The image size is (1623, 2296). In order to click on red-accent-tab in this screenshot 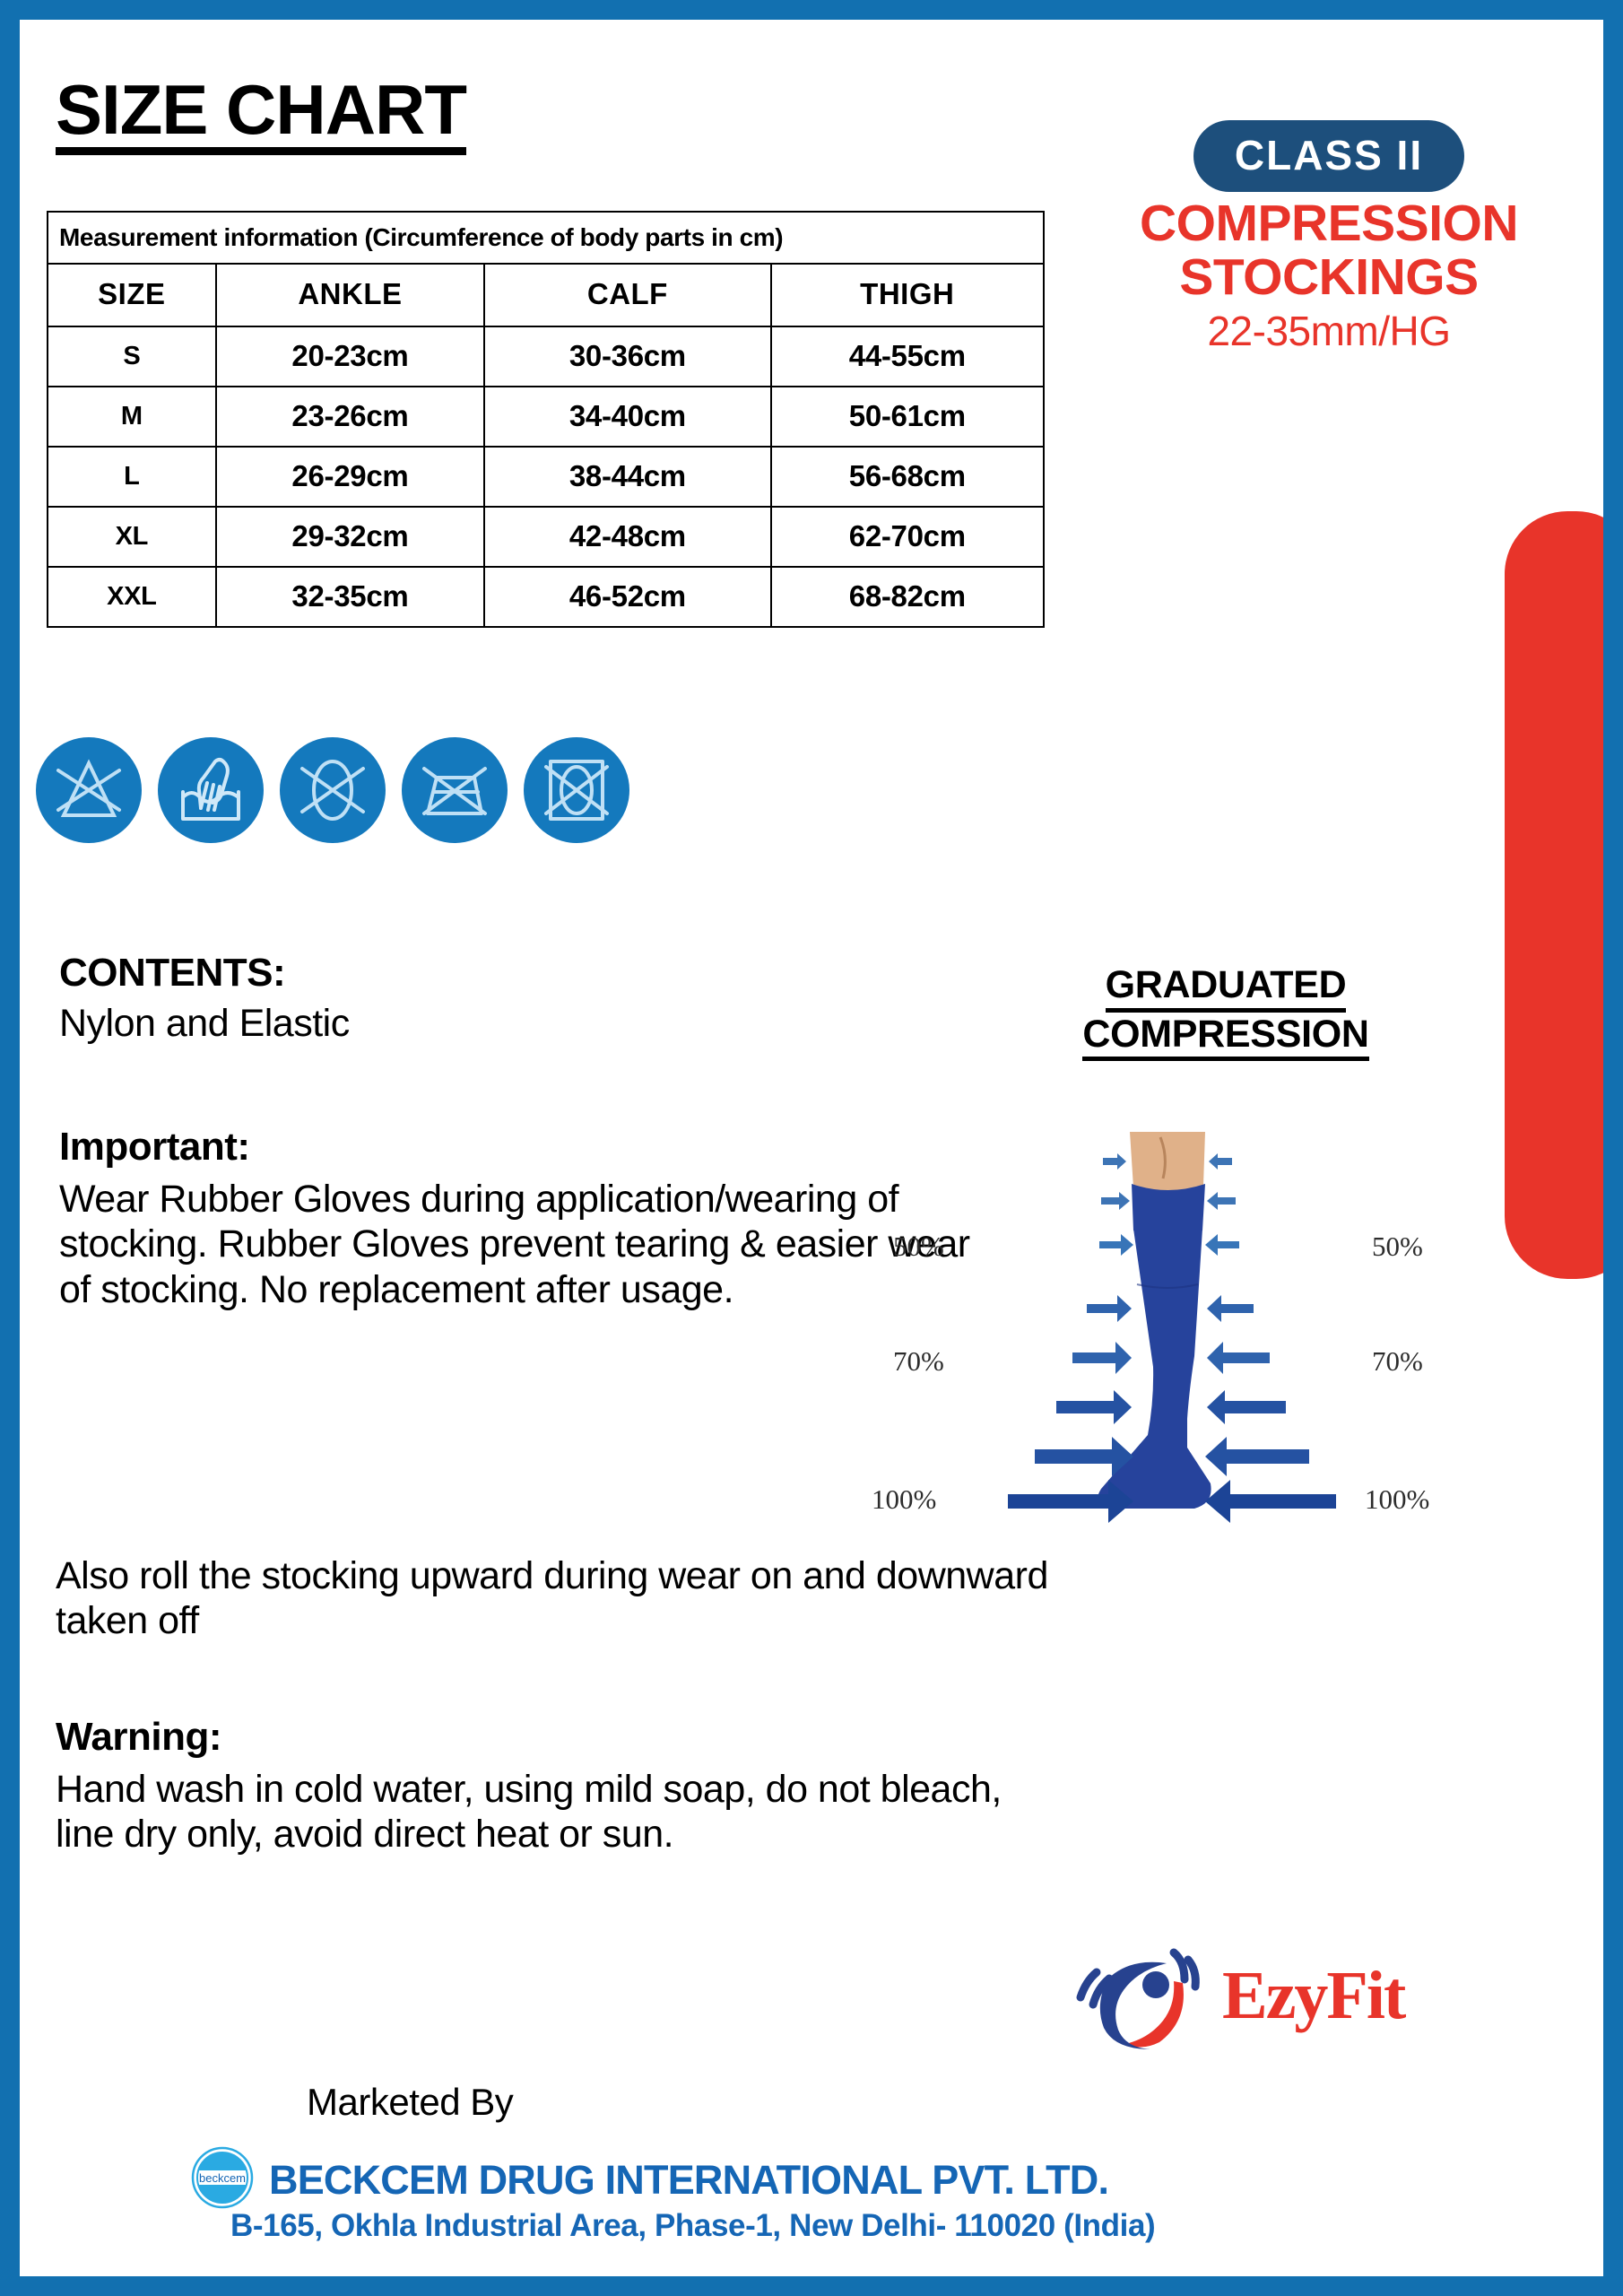, I will do `click(1554, 895)`.